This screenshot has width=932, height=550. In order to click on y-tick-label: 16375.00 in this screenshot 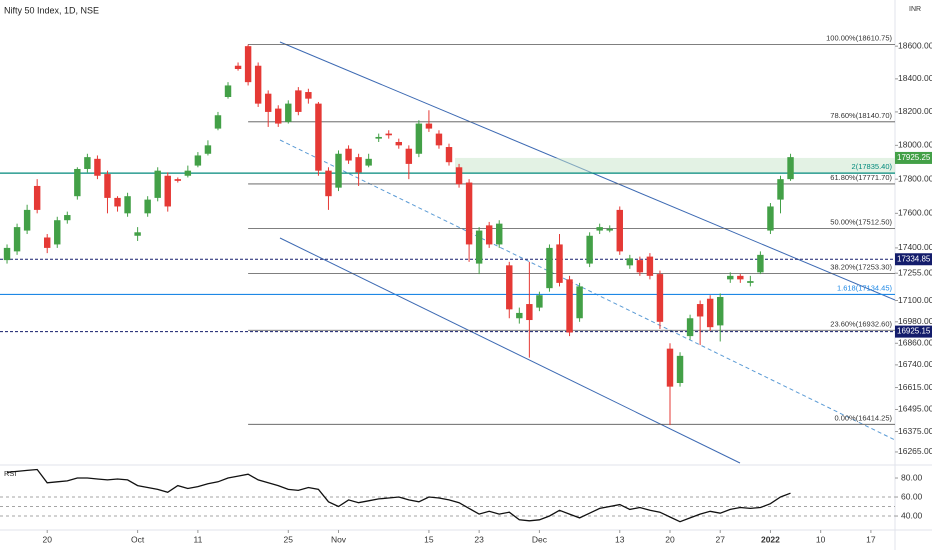, I will do `click(915, 431)`.